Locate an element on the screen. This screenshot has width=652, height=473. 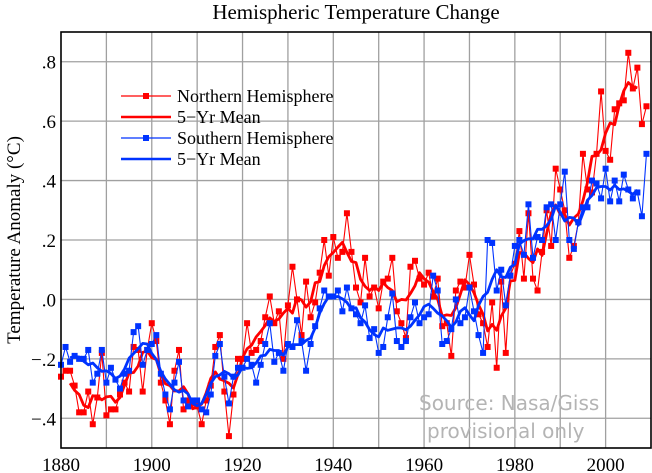
x-tick-label: 2000 is located at coordinates (606, 464).